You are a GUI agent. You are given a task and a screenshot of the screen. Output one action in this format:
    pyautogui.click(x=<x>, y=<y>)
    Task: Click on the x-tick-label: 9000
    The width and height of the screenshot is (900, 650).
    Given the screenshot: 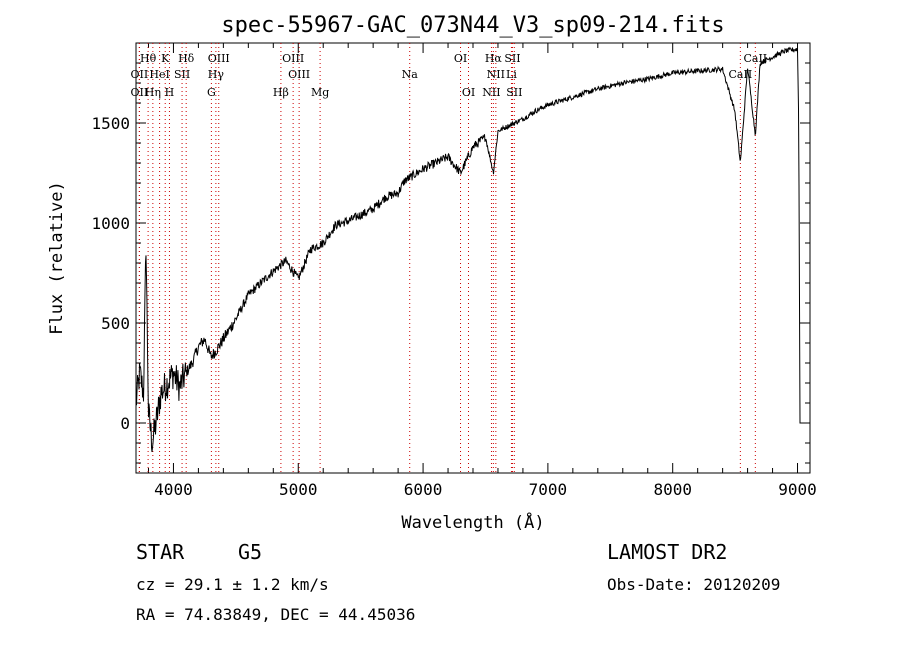 What is the action you would take?
    pyautogui.click(x=797, y=489)
    